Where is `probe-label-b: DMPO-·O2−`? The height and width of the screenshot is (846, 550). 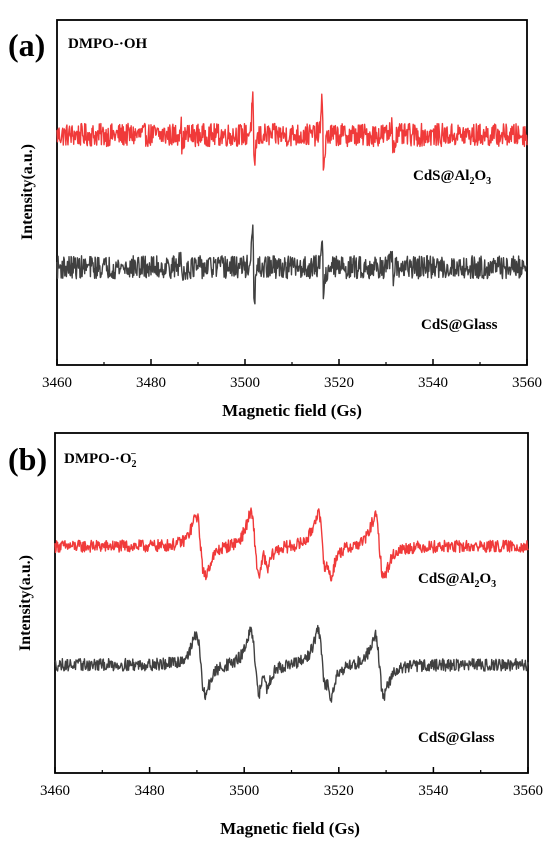 probe-label-b: DMPO-·O2− is located at coordinates (100, 459).